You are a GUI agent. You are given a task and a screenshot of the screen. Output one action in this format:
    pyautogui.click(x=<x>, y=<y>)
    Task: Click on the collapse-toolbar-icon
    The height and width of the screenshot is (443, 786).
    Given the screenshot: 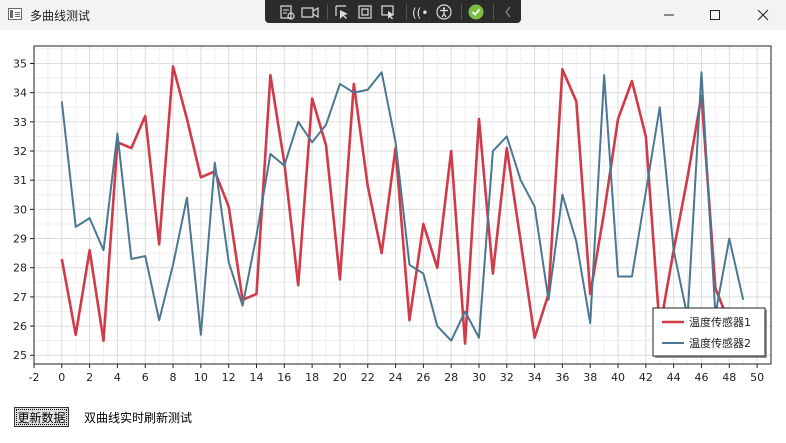 What is the action you would take?
    pyautogui.click(x=508, y=12)
    